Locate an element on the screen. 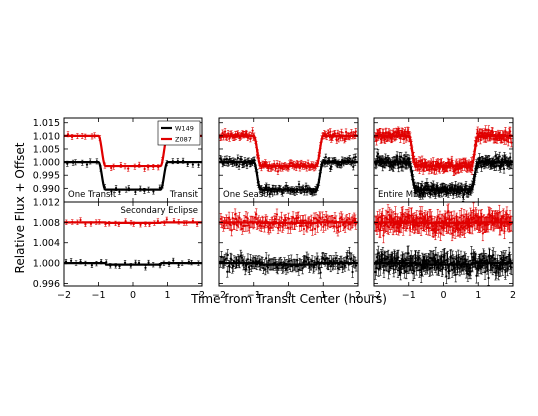 The image size is (538, 416). y-tick-label: 1.000 is located at coordinates (46, 264).